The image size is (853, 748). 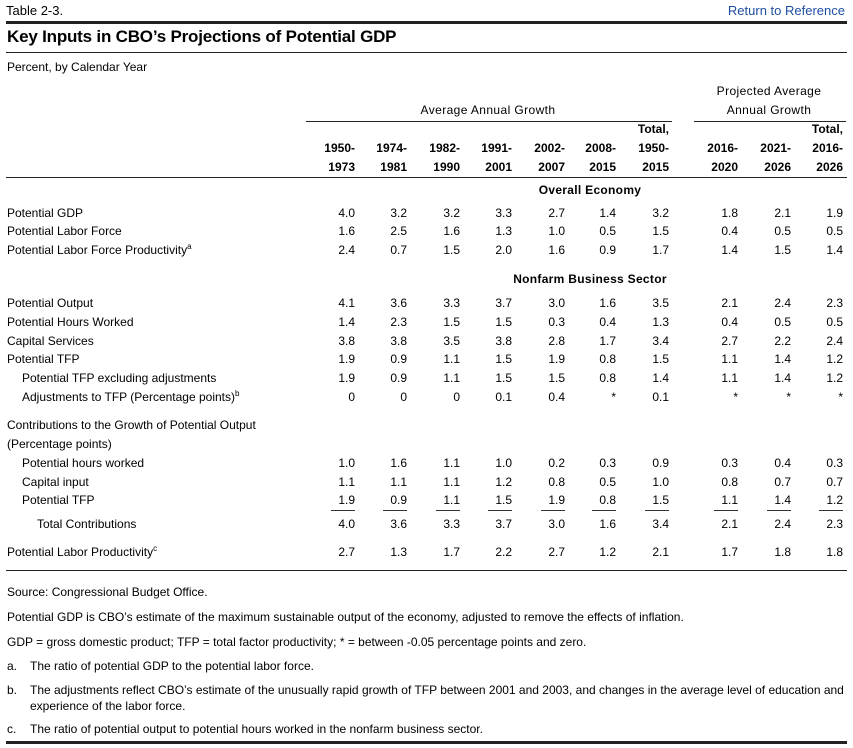 I want to click on column-header-8-line-1: 2021-, so click(x=775, y=148).